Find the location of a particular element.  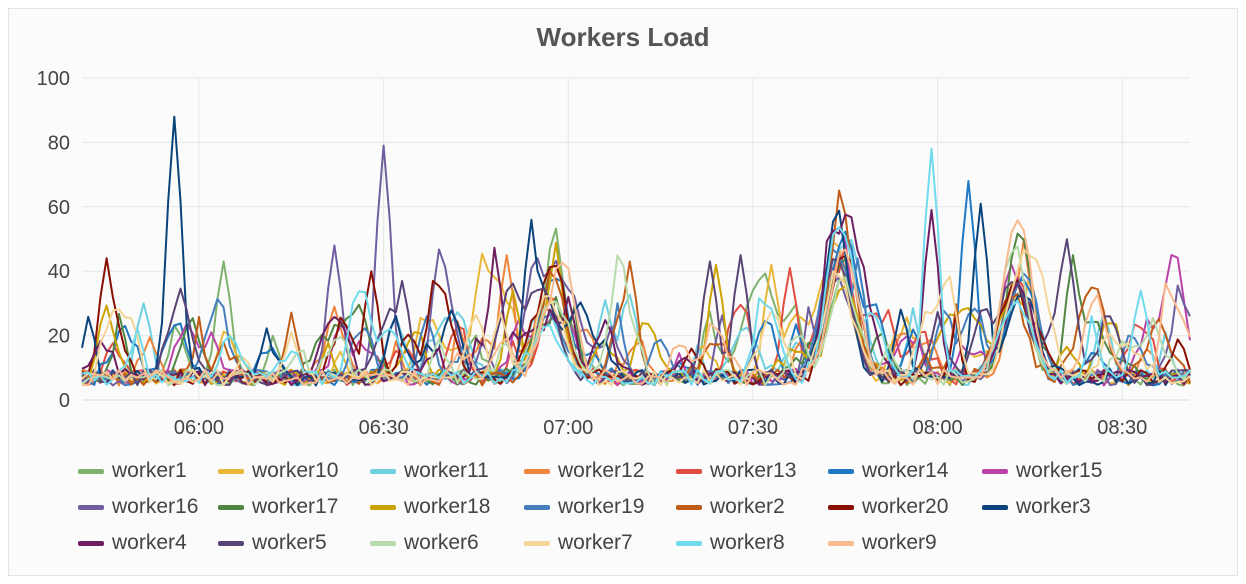

x-tick-label: 07:00 is located at coordinates (568, 428).